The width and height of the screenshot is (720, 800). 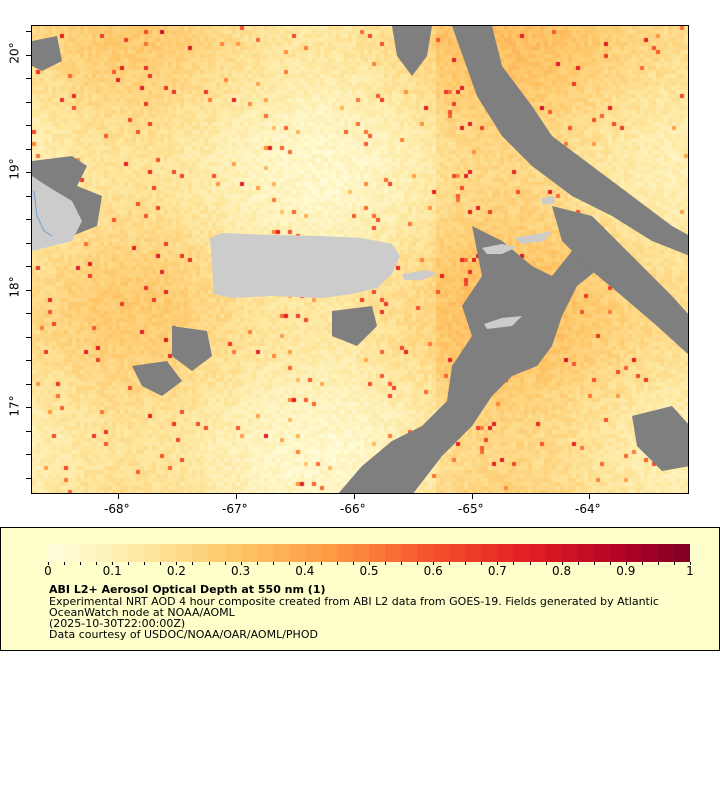 What do you see at coordinates (157, 378) in the screenshot?
I see `no-data-south` at bounding box center [157, 378].